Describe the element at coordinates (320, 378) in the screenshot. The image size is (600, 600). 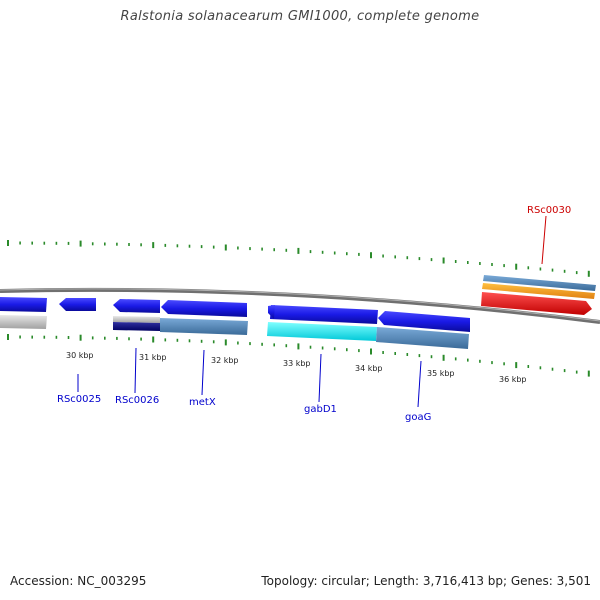
I see `gabd1-leader-line` at that location.